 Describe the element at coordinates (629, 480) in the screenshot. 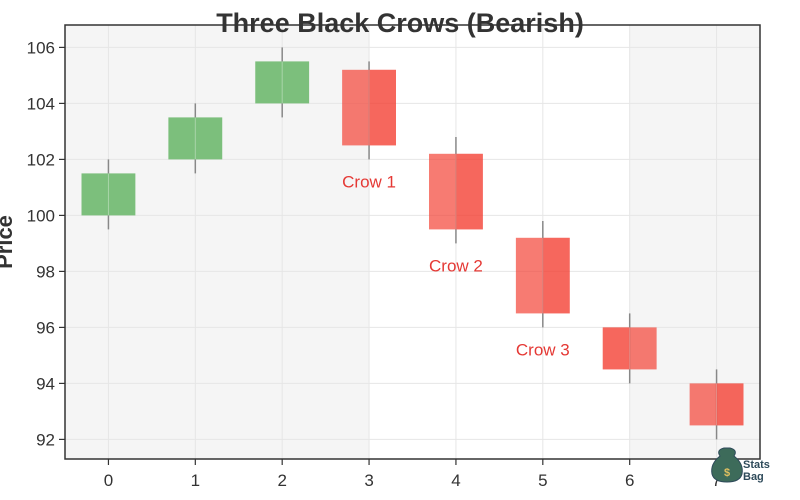

I see `x-tick-label-6: 6` at that location.